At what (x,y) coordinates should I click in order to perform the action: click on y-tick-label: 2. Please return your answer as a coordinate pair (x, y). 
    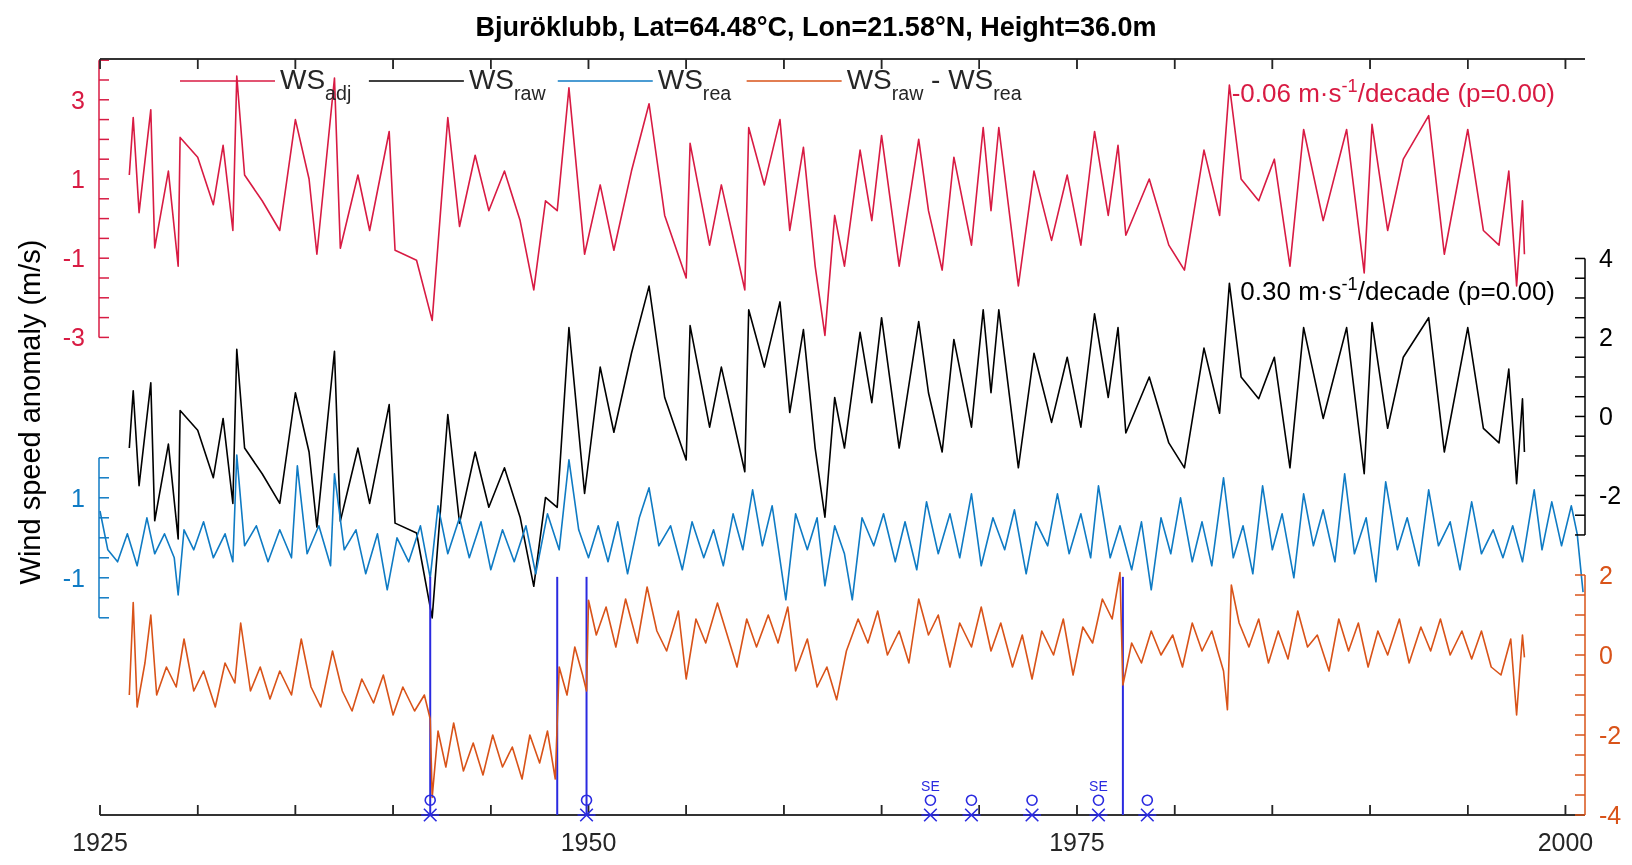
    Looking at the image, I should click on (1606, 574).